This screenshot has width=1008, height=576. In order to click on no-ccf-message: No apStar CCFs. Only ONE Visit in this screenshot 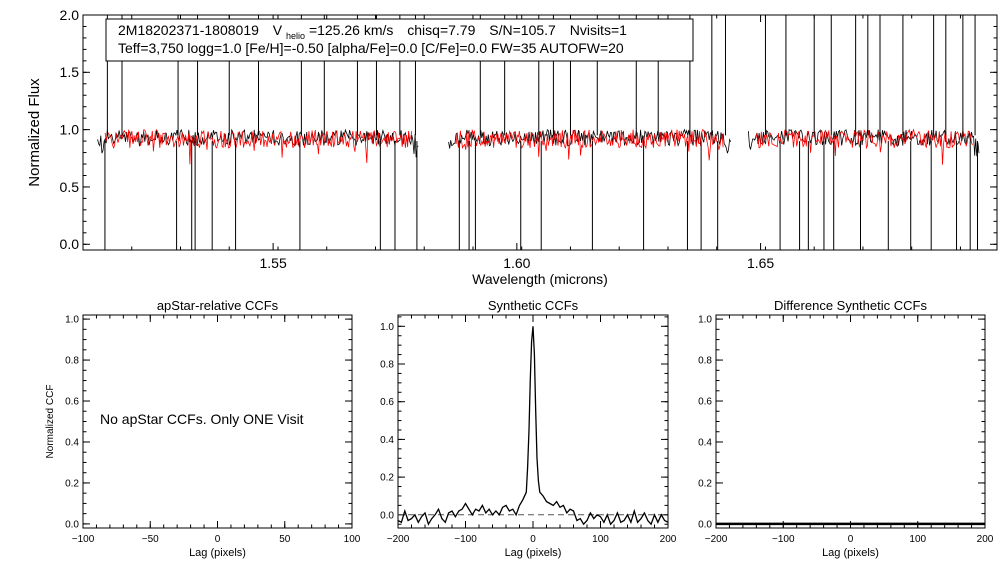, I will do `click(202, 419)`.